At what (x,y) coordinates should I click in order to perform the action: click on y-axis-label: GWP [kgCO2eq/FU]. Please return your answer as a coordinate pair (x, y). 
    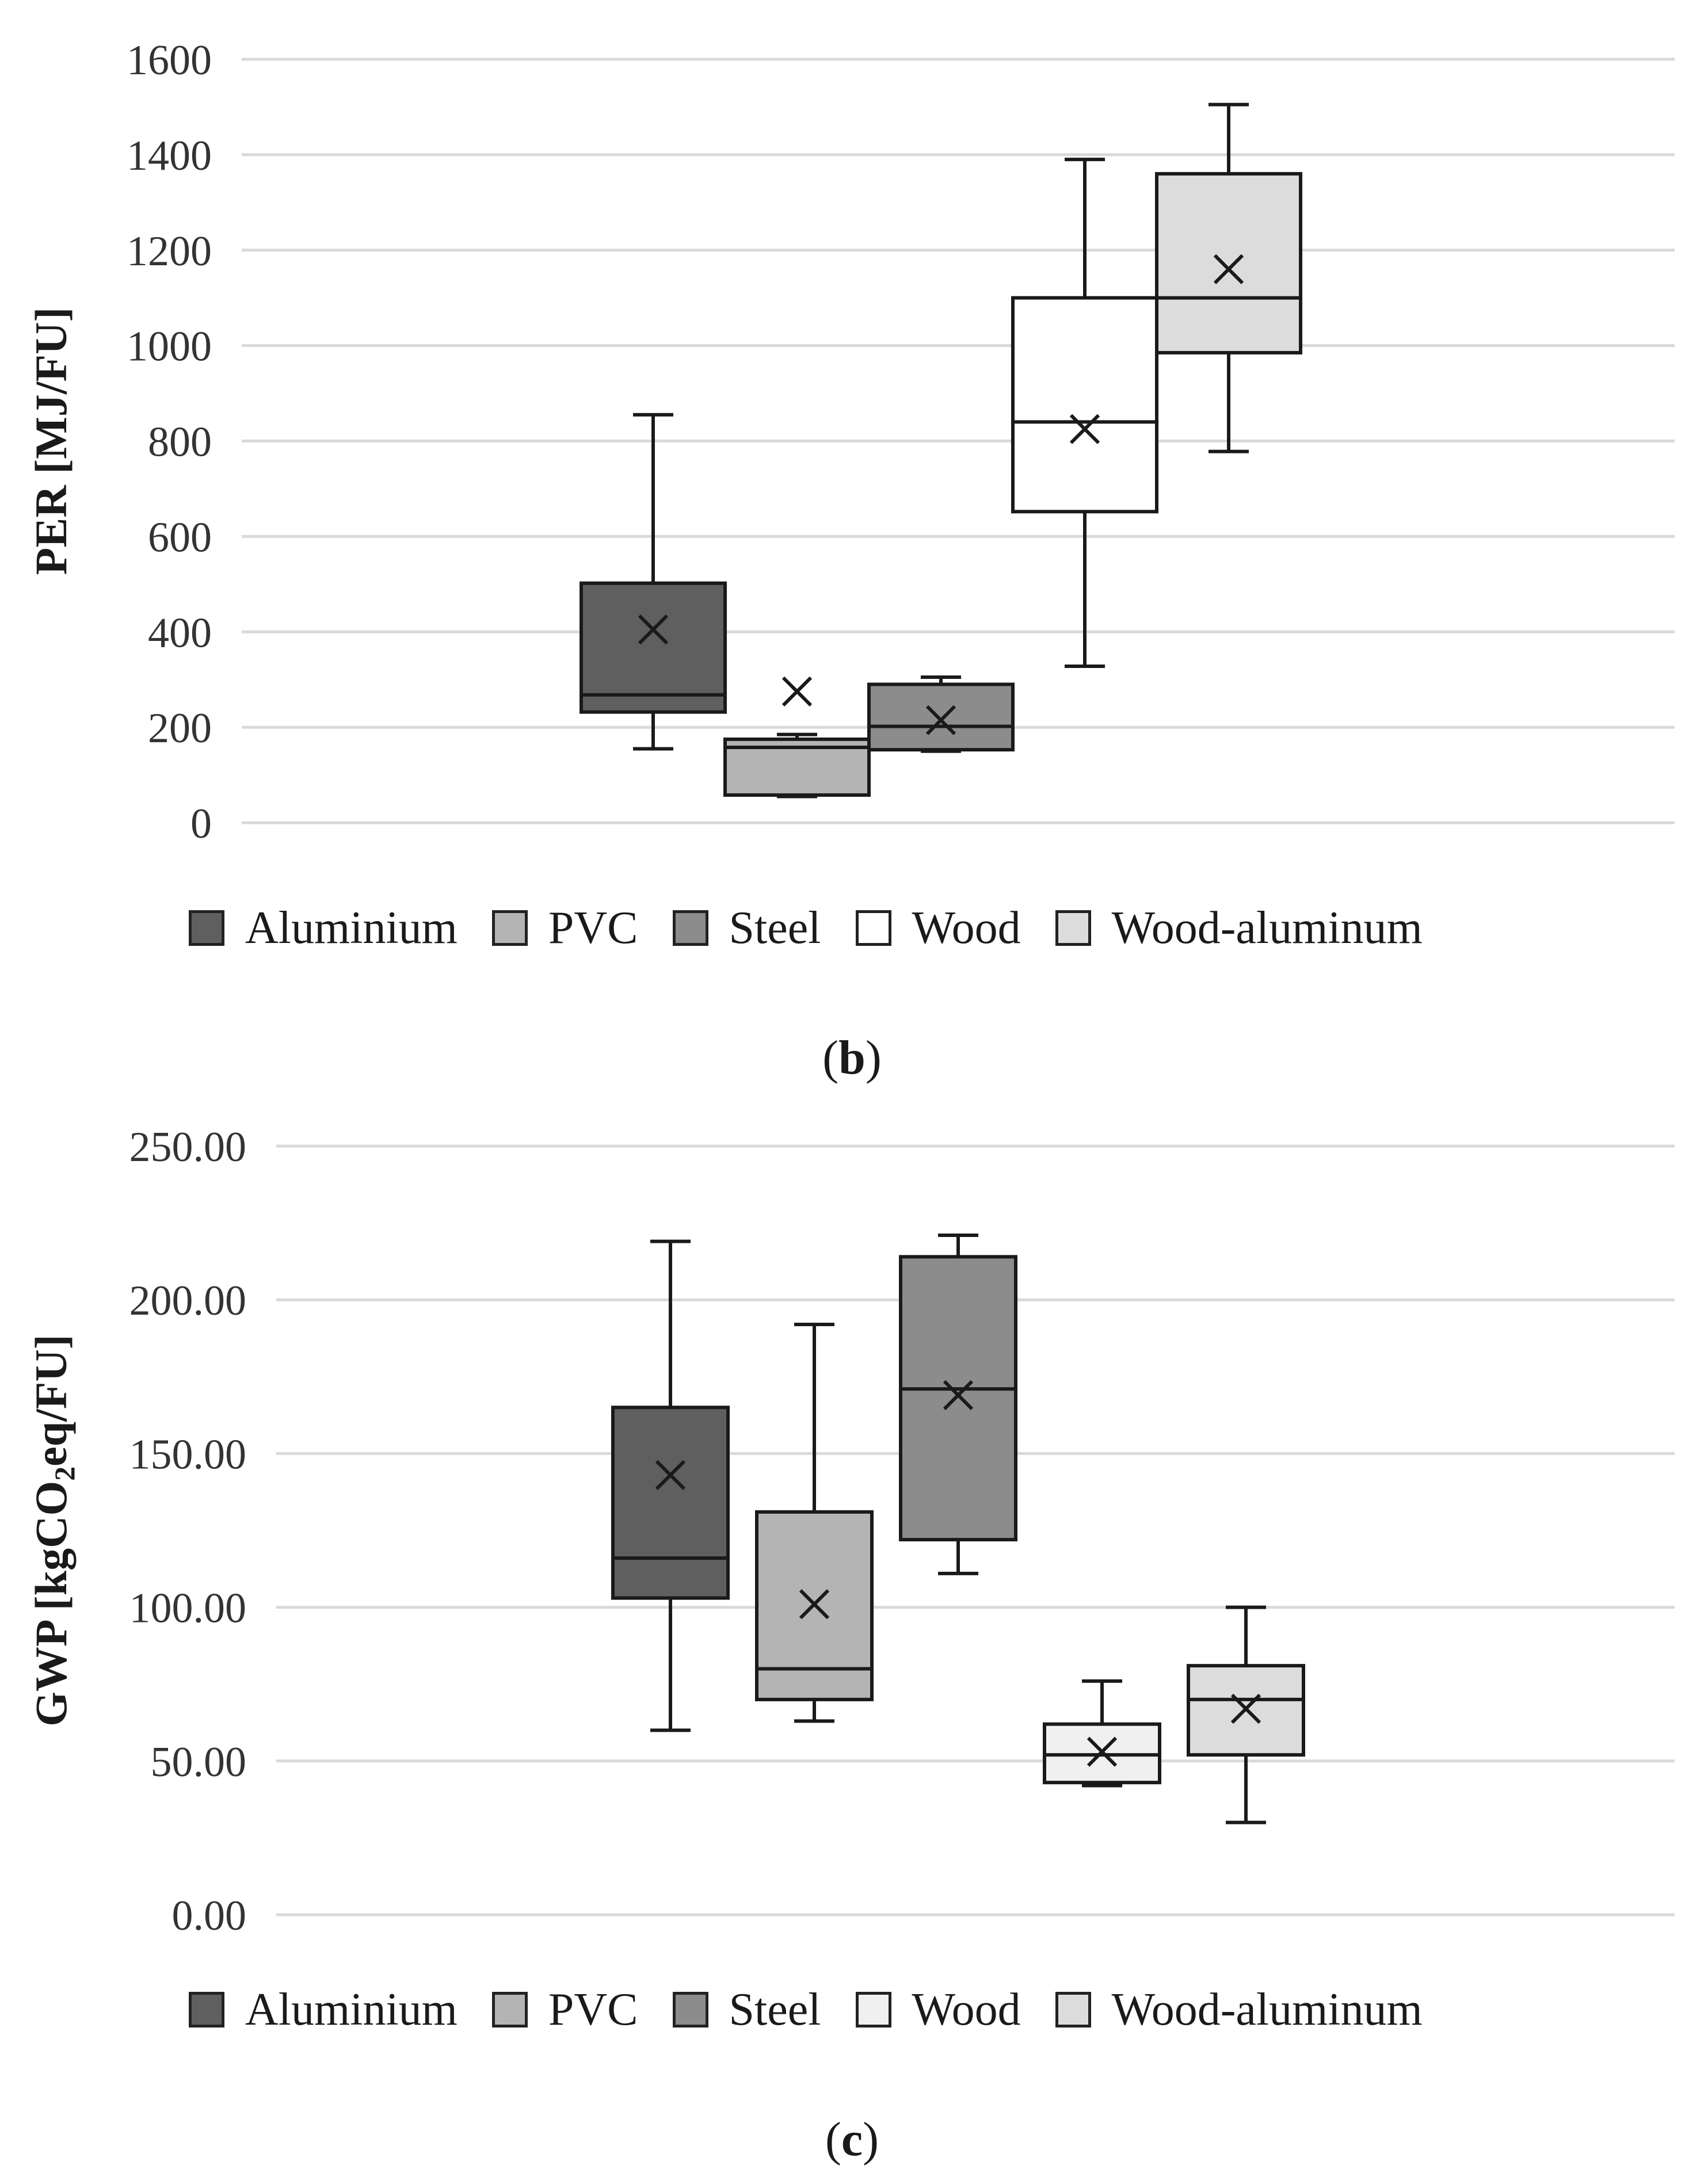
    Looking at the image, I should click on (53, 1530).